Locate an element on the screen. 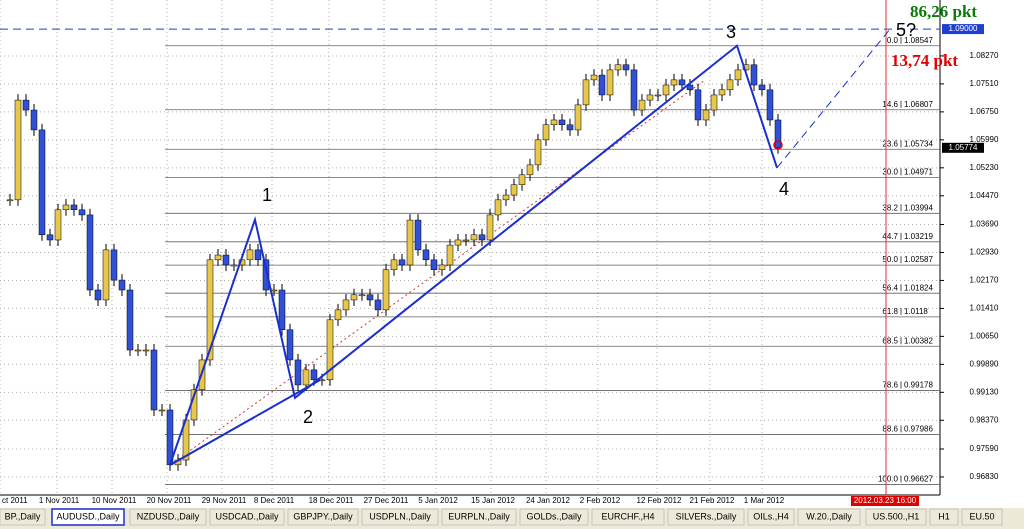  x-tick-label: 29 Nov 2011 is located at coordinates (224, 500).